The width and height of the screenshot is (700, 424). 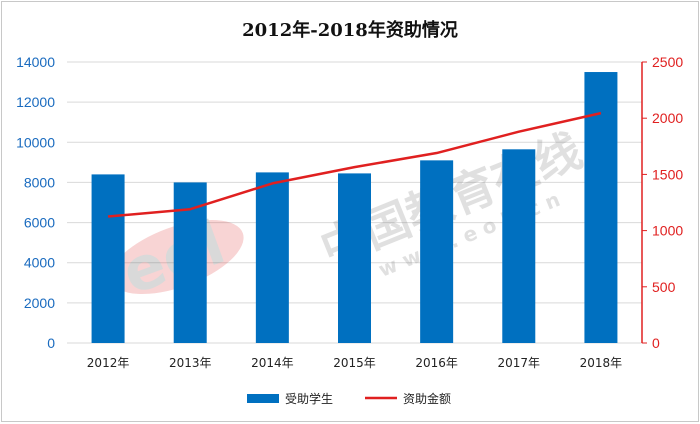 I want to click on legend-swatch-bar, so click(x=263, y=398).